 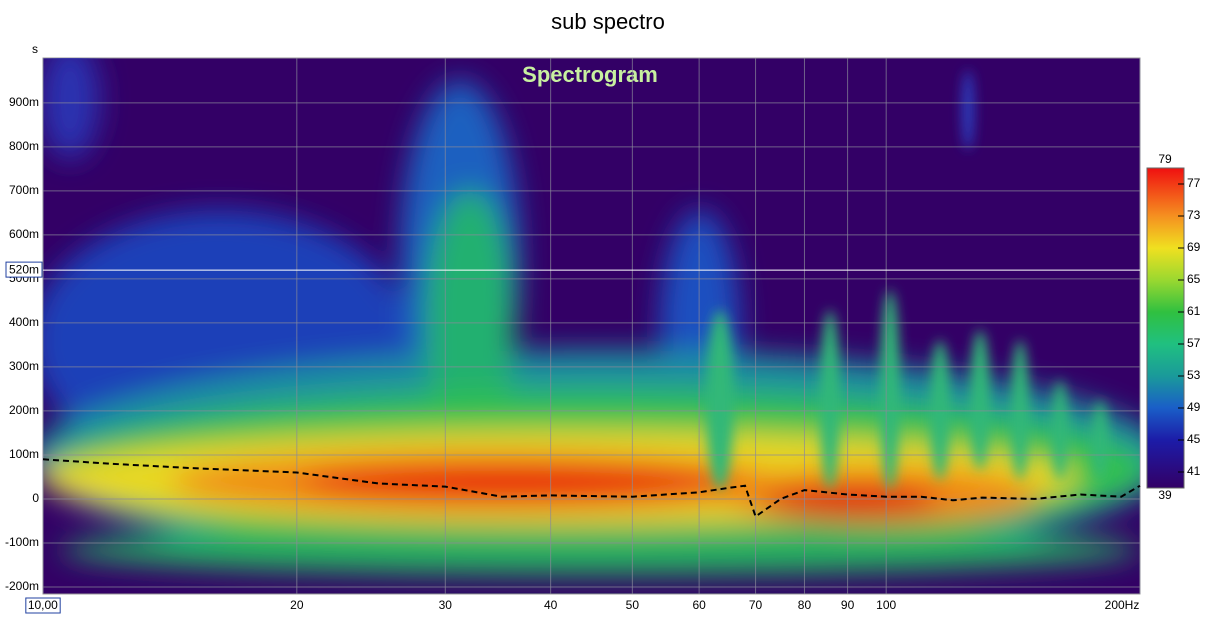 I want to click on x-tick-box, so click(x=43, y=605).